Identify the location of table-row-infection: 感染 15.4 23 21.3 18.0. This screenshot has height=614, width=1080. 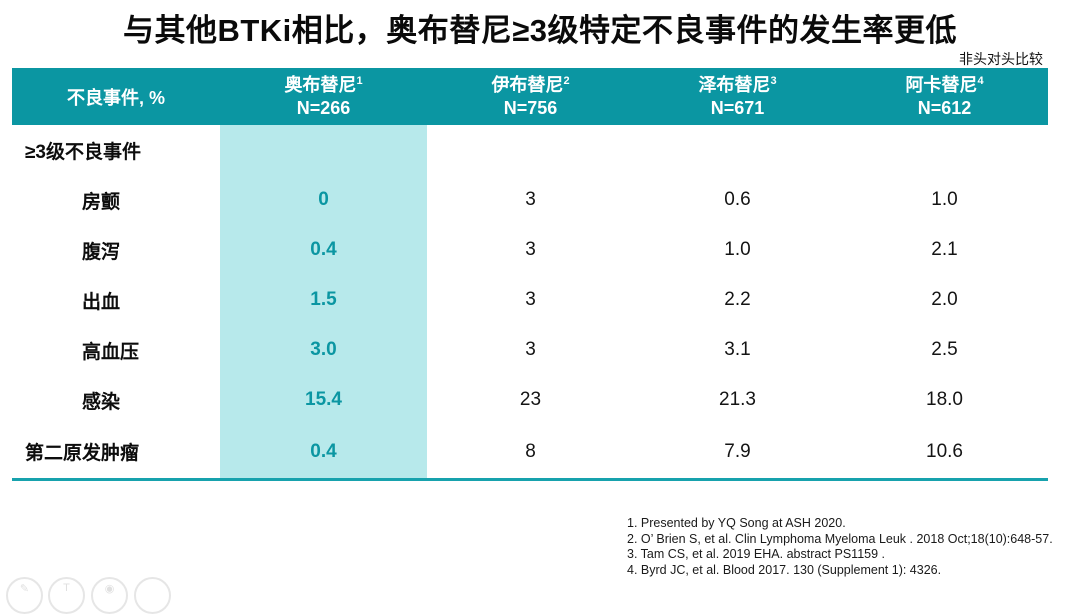
(530, 400).